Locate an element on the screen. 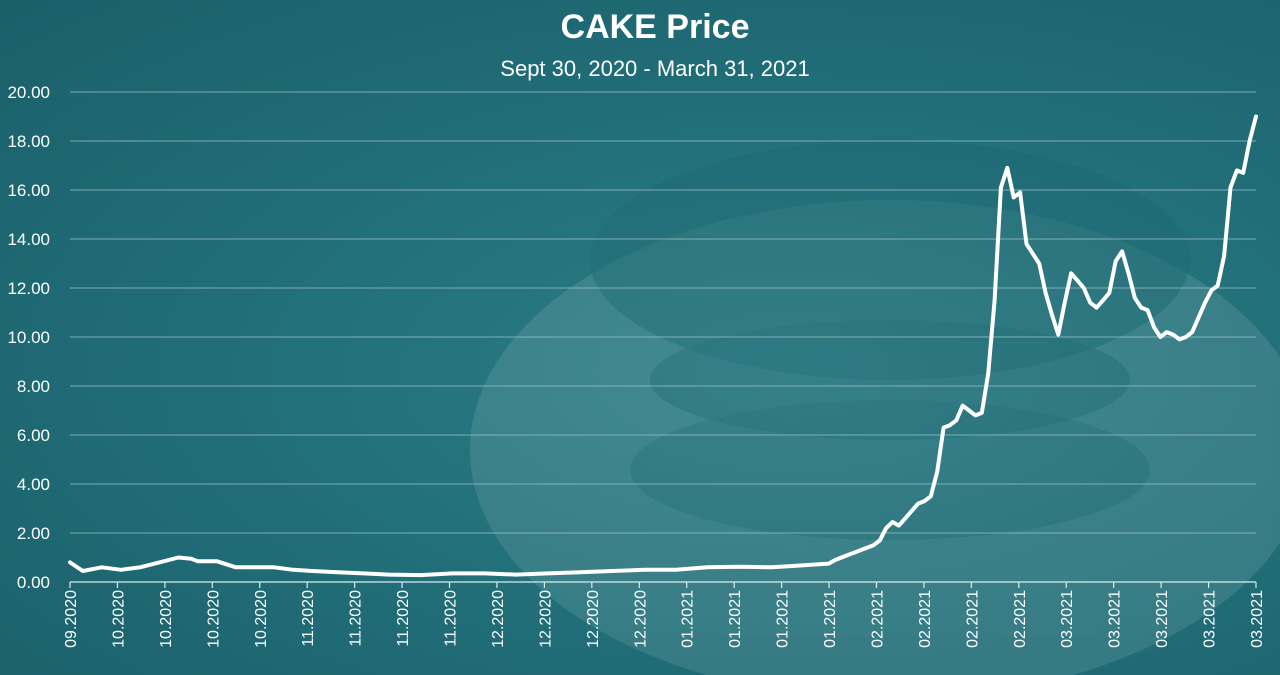  chart-subtitle: Sept 30, 2020 - March 31, 2021 is located at coordinates (654, 68).